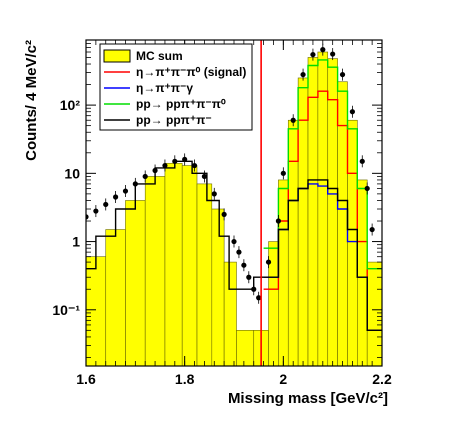 This screenshot has height=436, width=450. I want to click on x-axis-label: Missing mass [GeV/c²], so click(308, 398).